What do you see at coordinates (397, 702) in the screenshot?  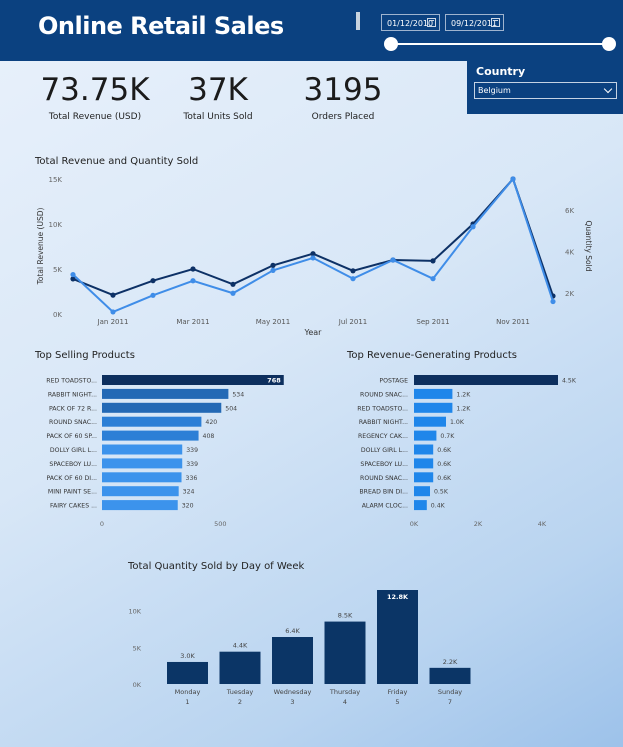 I see `column-sub-label: 5` at bounding box center [397, 702].